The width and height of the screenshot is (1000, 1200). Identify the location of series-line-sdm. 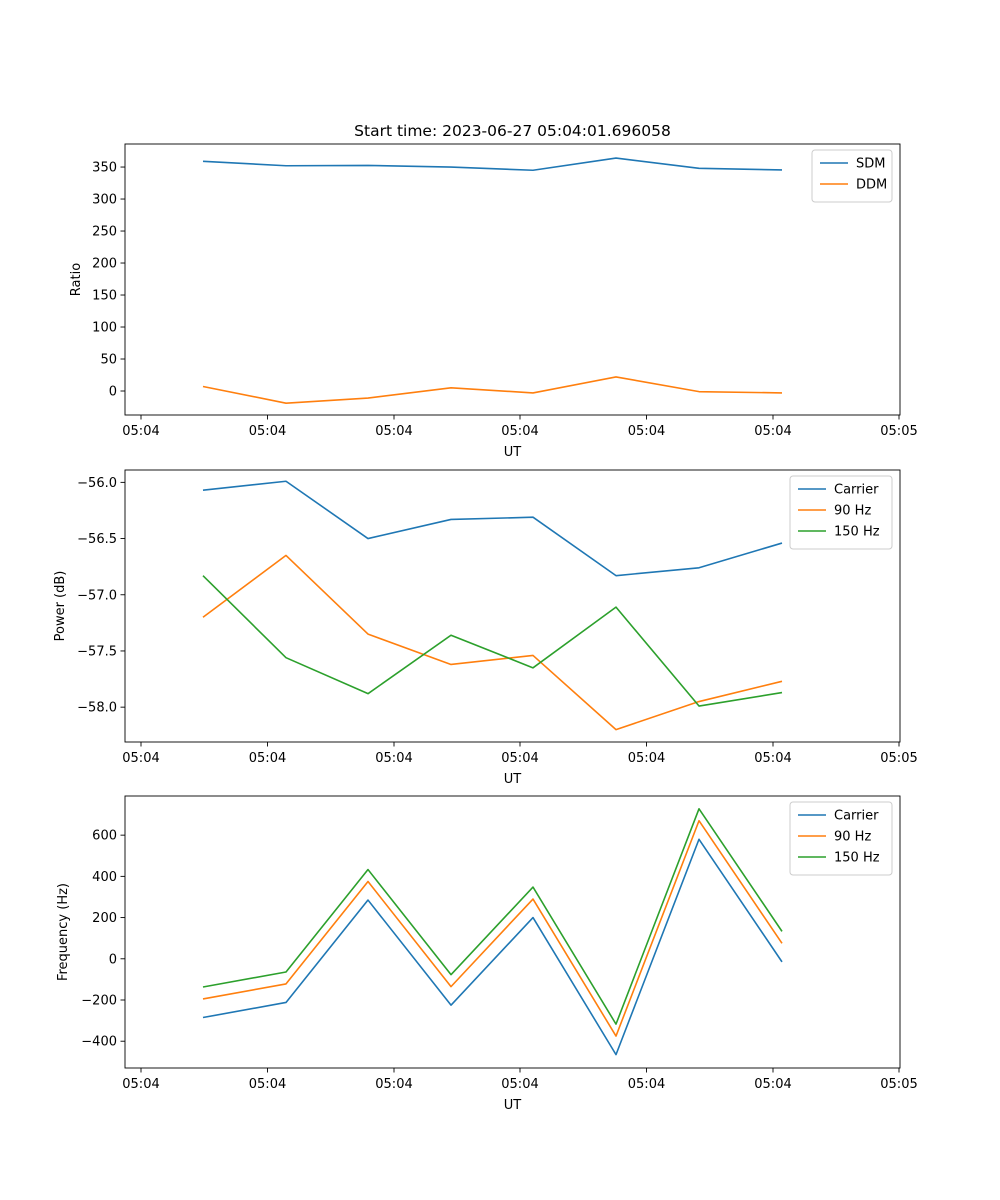
(492, 164).